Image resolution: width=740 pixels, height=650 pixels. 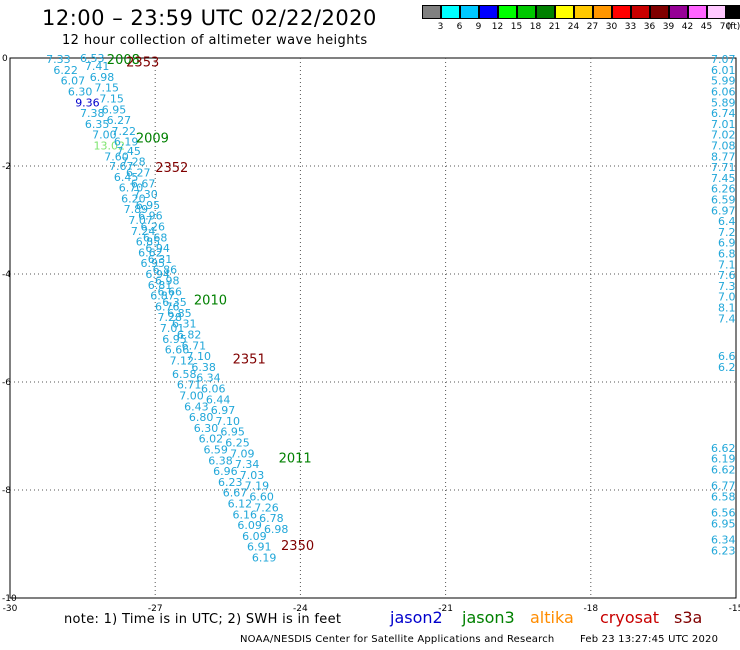 I want to click on wave-height-value: 7.07, so click(x=140, y=220).